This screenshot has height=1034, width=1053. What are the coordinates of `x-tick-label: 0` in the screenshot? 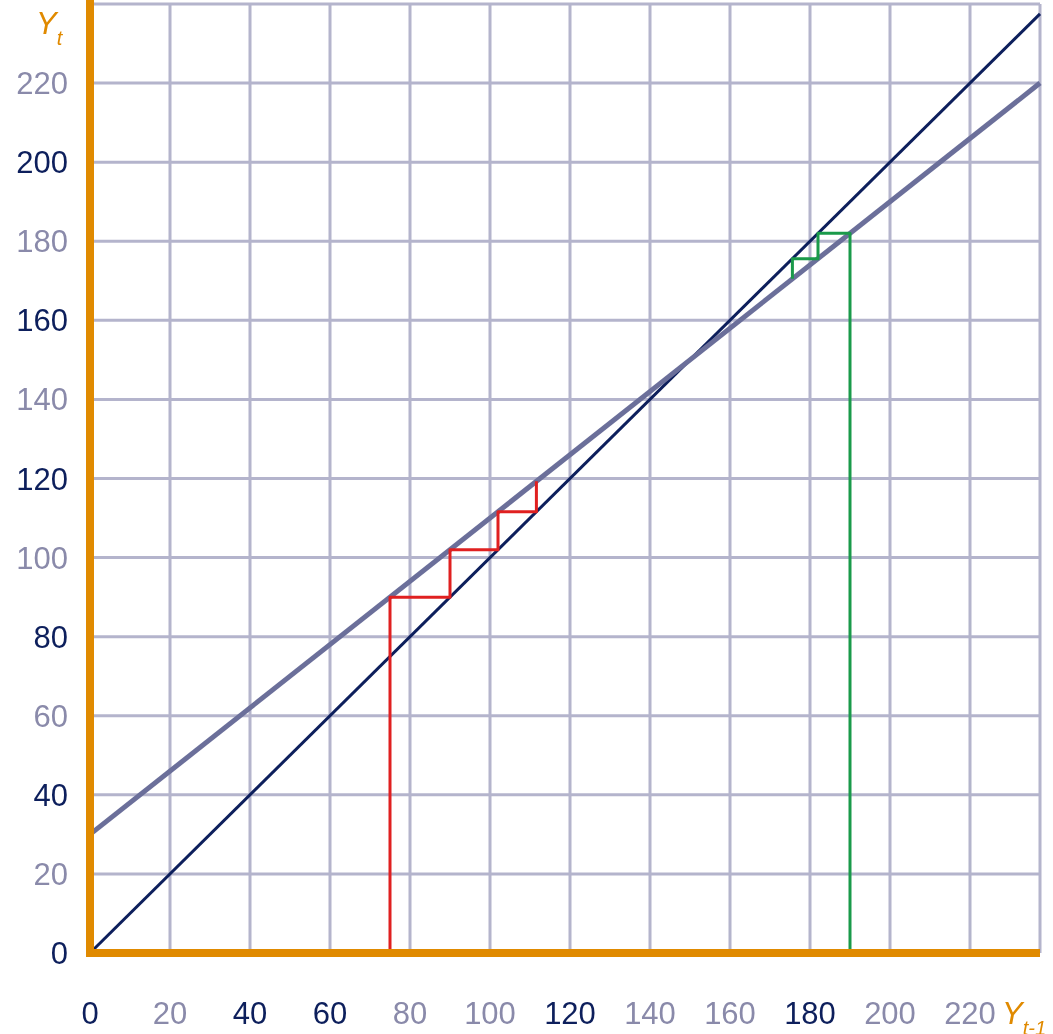 It's located at (90, 1013).